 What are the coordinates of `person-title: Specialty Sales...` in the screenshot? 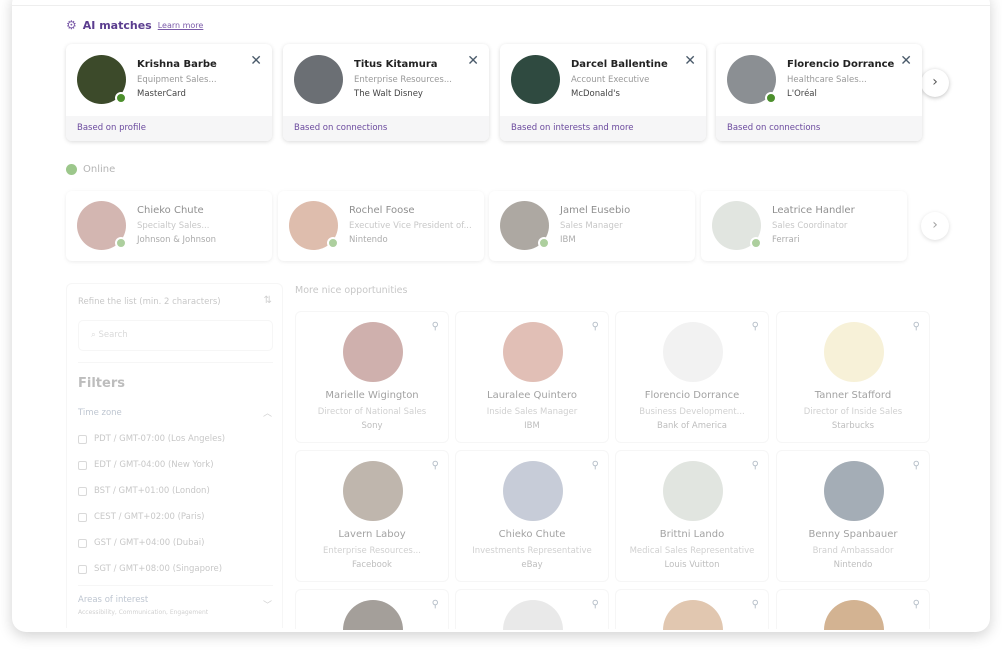 It's located at (173, 226).